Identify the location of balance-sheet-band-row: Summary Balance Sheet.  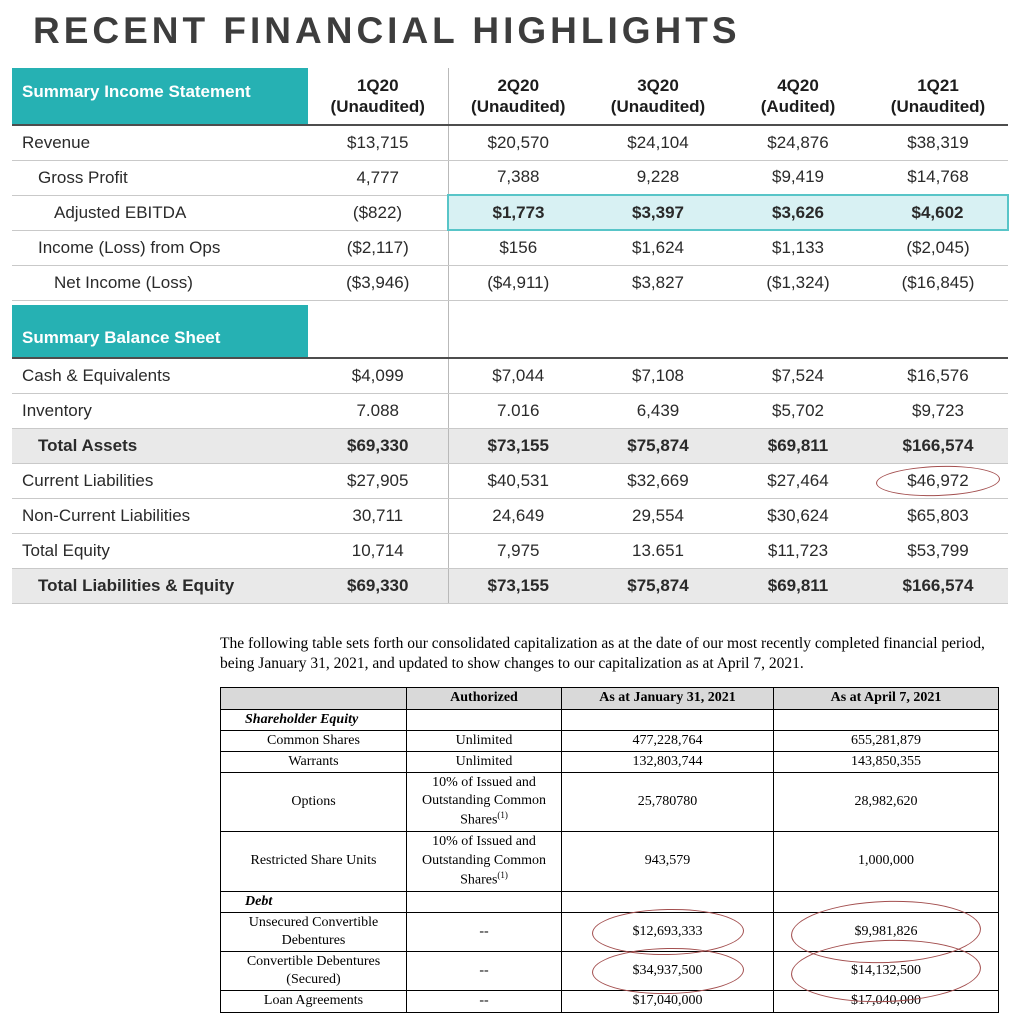
(510, 329).